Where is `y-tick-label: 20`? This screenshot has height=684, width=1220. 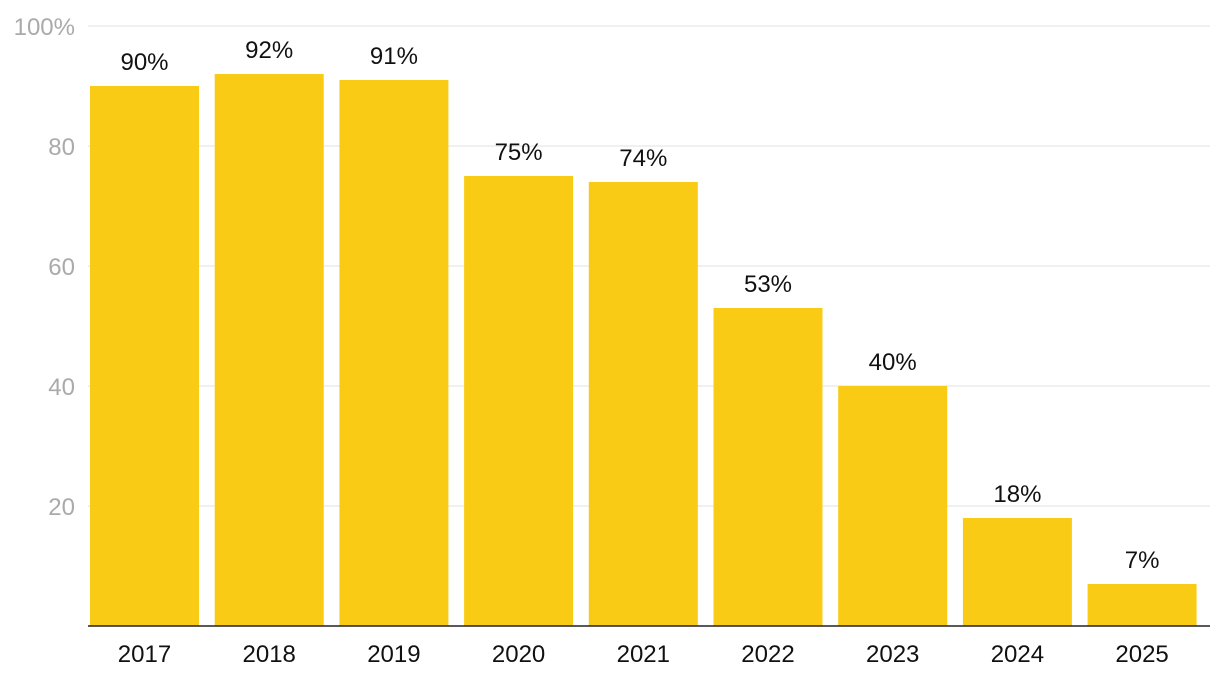
y-tick-label: 20 is located at coordinates (61, 507).